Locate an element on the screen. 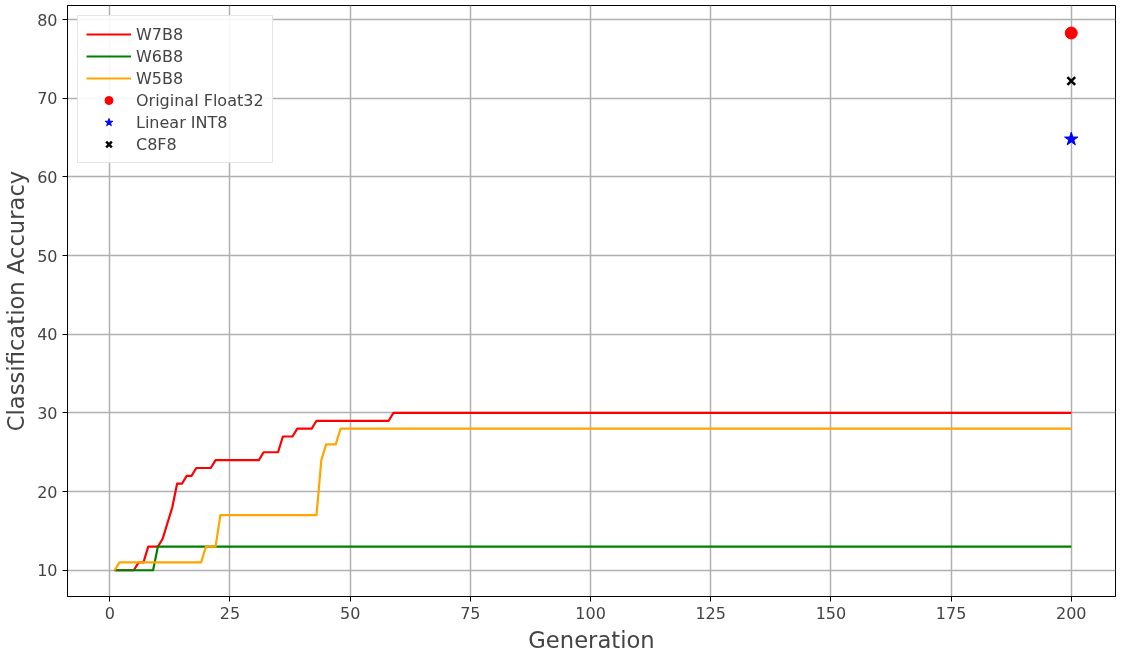 Image resolution: width=1127 pixels, height=659 pixels. y-tick-label: 70 is located at coordinates (47, 99).